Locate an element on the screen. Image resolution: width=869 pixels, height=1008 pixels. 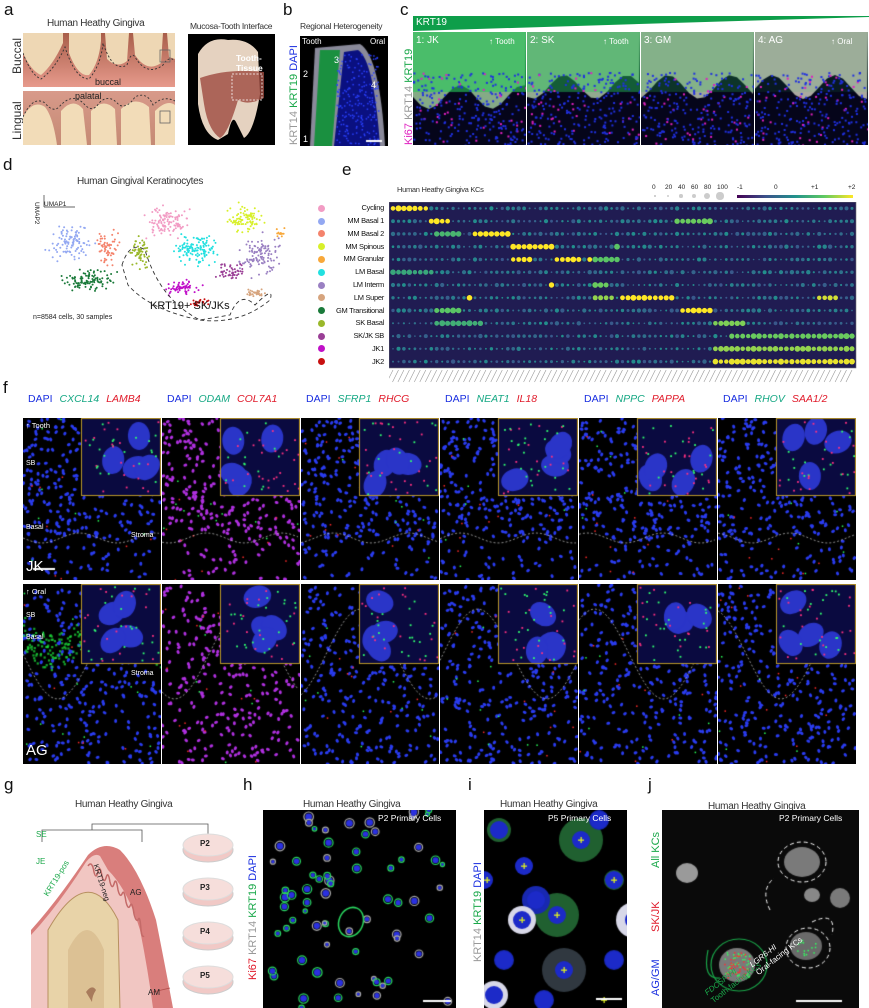
dapi-label: DAPI is located at coordinates (596, 399).